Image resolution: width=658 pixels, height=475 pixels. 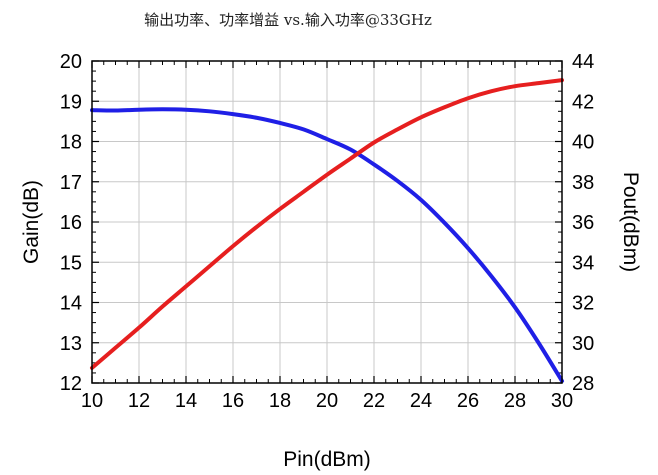 What do you see at coordinates (71, 263) in the screenshot?
I see `y-left-tick-label: 15` at bounding box center [71, 263].